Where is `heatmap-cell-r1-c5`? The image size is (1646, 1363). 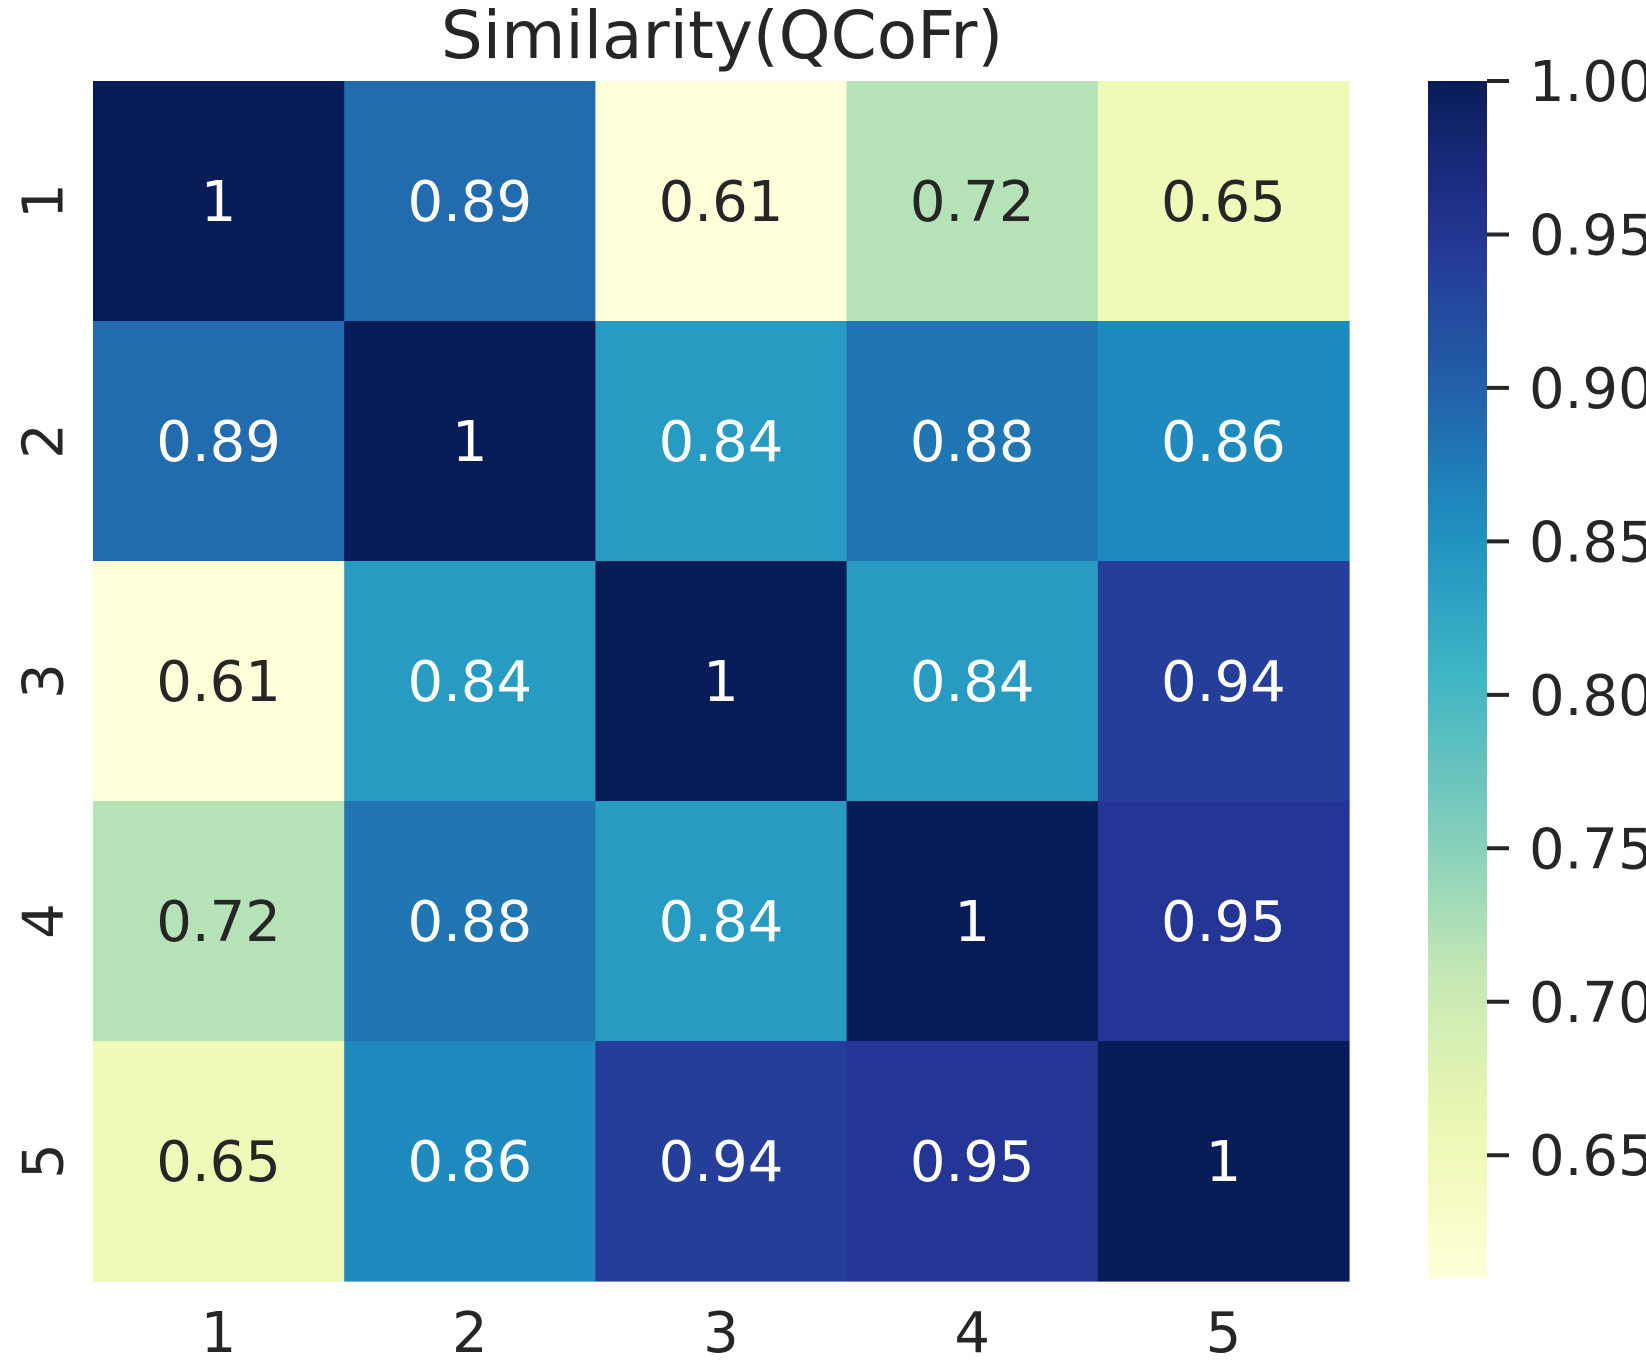 heatmap-cell-r1-c5 is located at coordinates (1223, 201).